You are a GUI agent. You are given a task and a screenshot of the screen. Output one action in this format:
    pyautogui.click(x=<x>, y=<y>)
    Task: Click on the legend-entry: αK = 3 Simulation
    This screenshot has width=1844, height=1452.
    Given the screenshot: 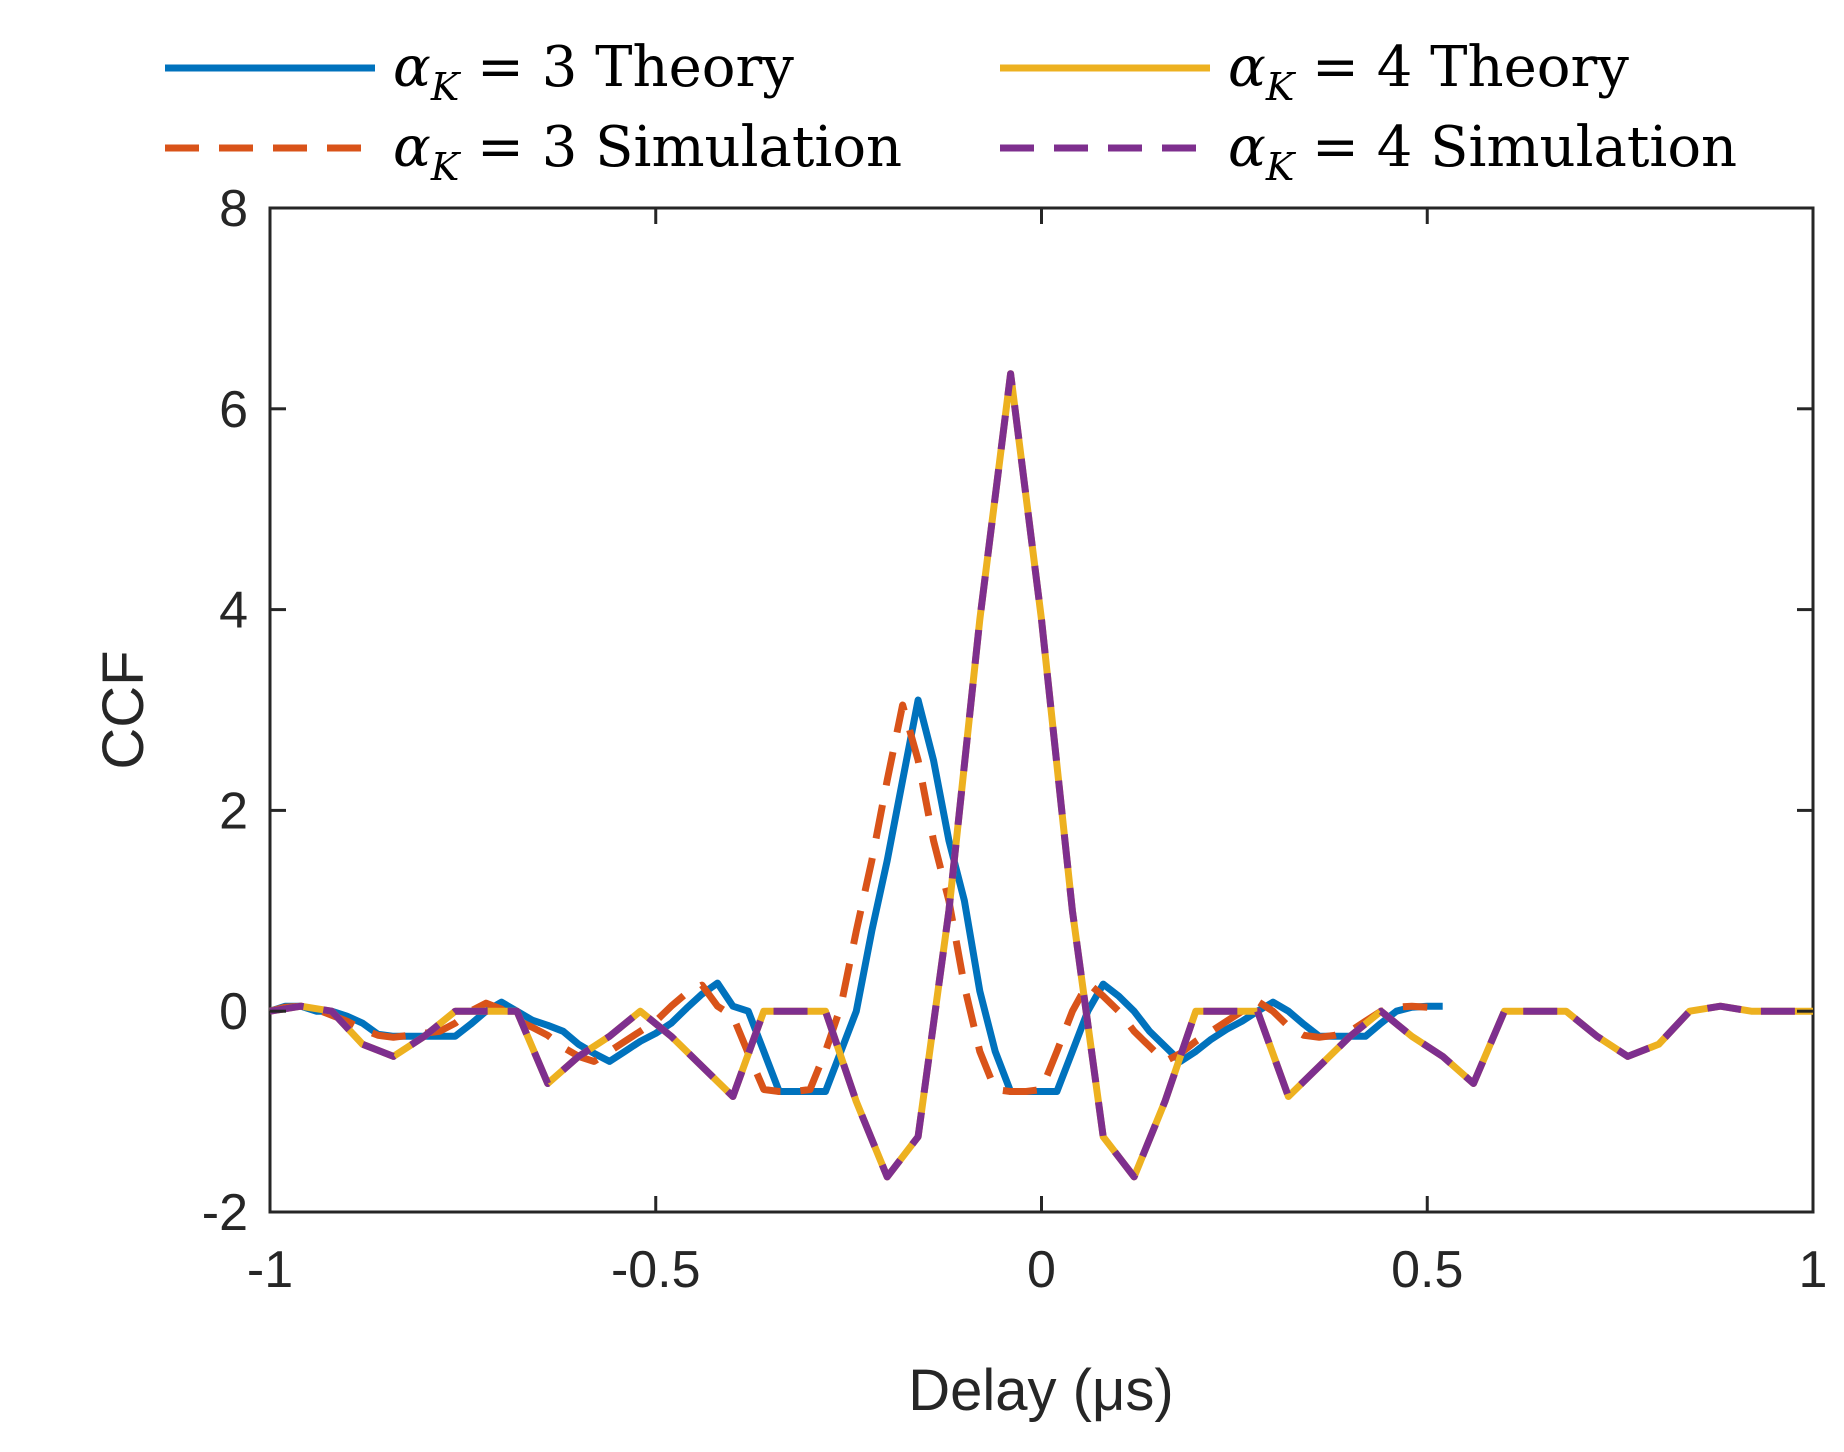 What is the action you would take?
    pyautogui.click(x=533, y=152)
    